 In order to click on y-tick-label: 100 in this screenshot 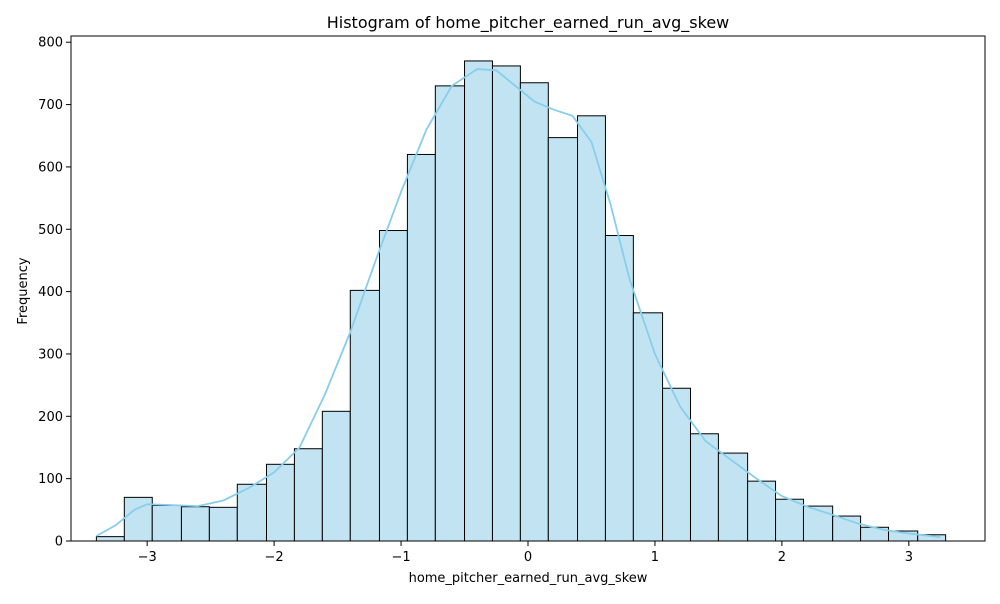, I will do `click(50, 479)`.